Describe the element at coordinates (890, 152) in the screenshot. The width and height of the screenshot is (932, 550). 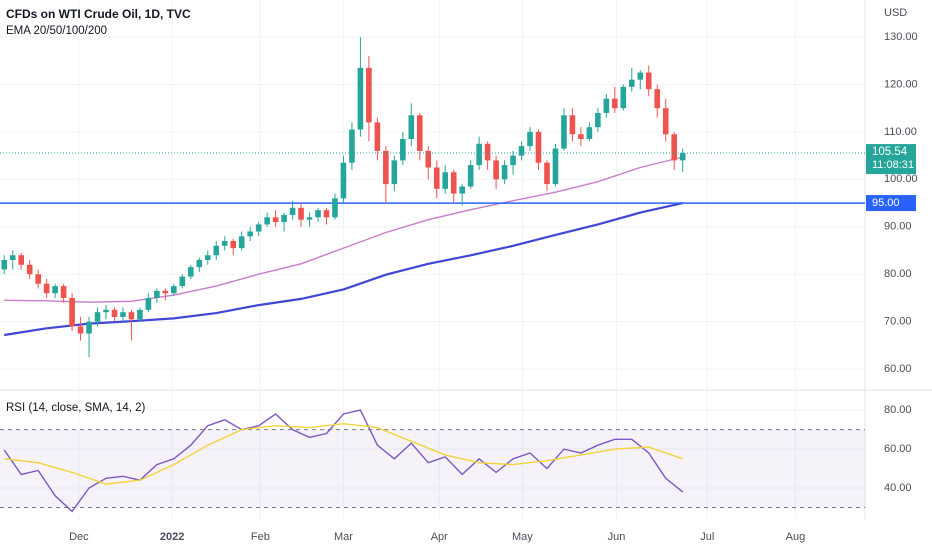
I see `last-price-label: 105.54` at that location.